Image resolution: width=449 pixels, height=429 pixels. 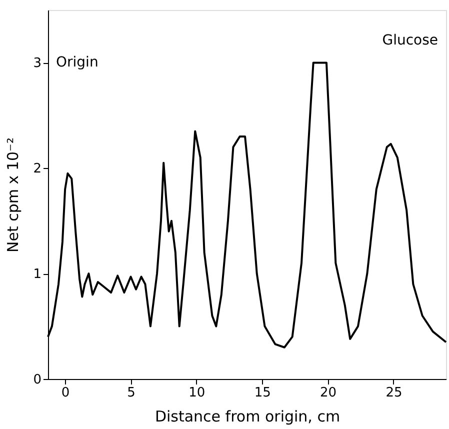 I want to click on x-tick-label: 15, so click(x=262, y=393).